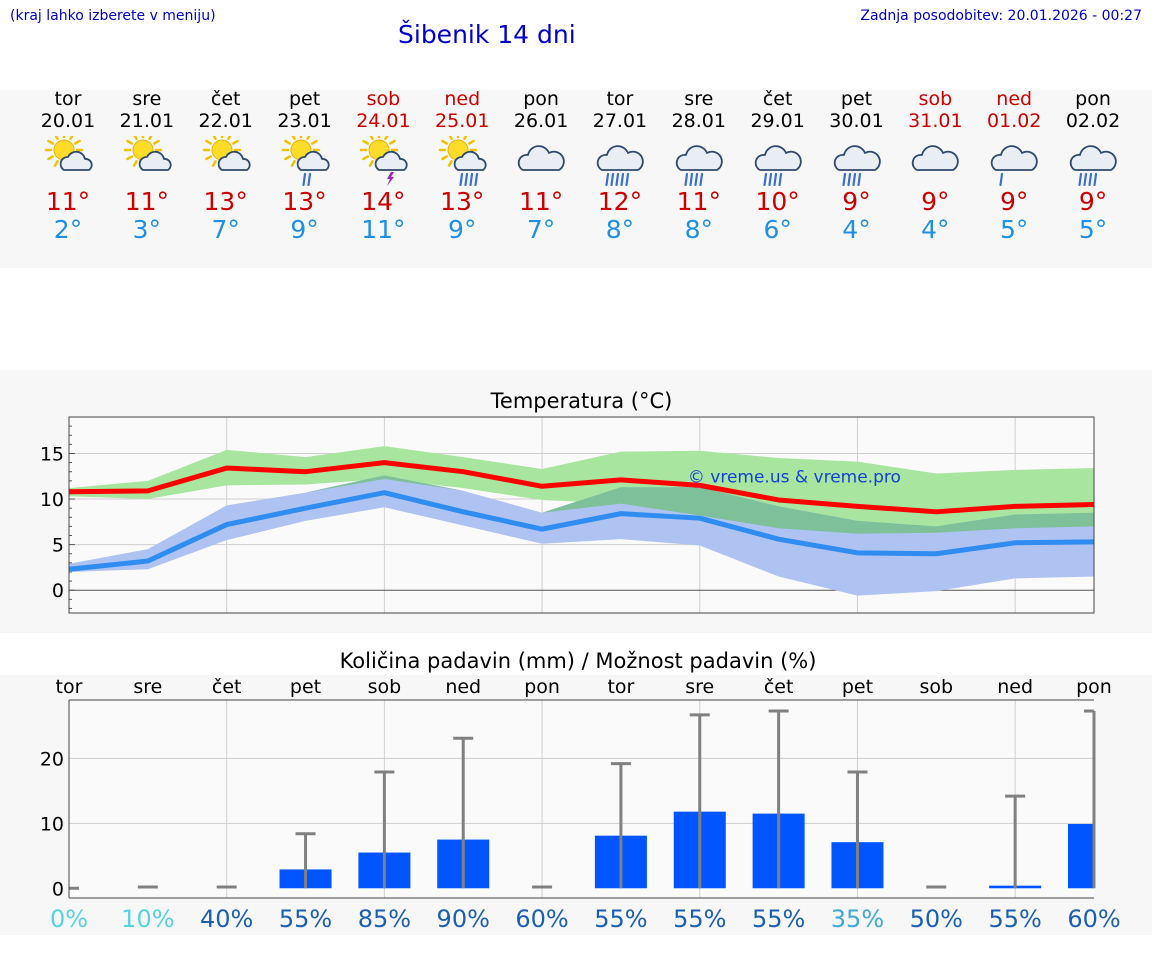 The height and width of the screenshot is (975, 1152). What do you see at coordinates (383, 229) in the screenshot?
I see `min-temp: 11°` at bounding box center [383, 229].